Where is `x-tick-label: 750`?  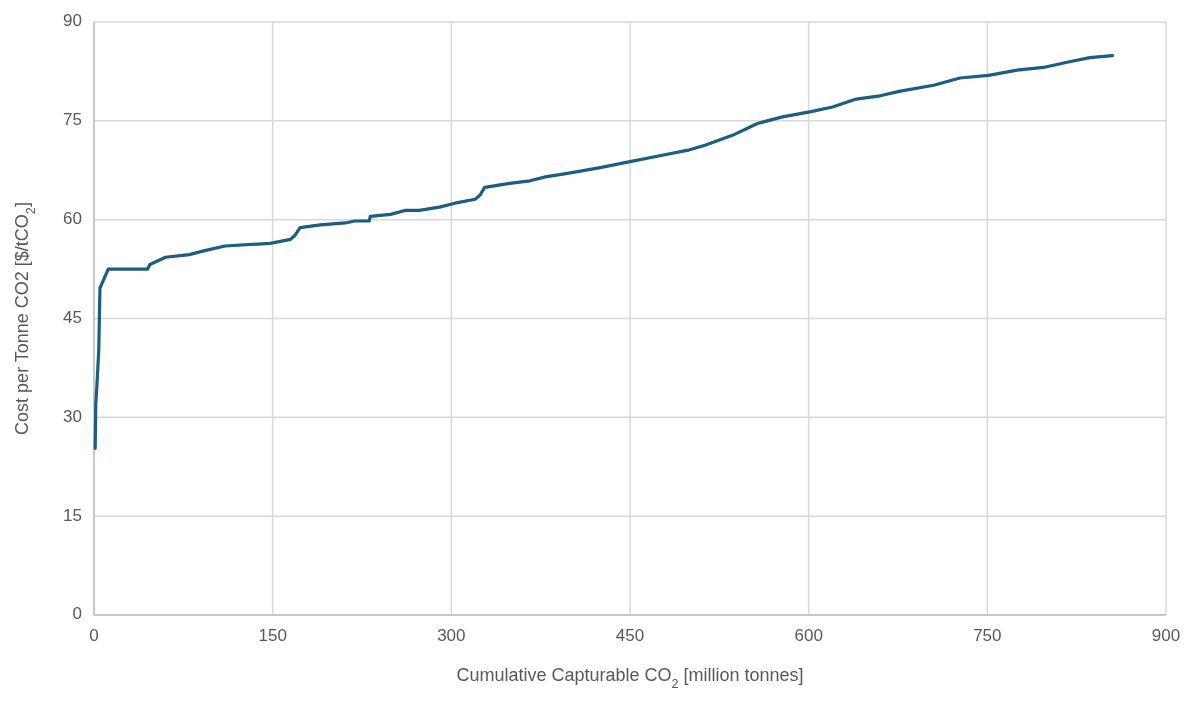
x-tick-label: 750 is located at coordinates (987, 635).